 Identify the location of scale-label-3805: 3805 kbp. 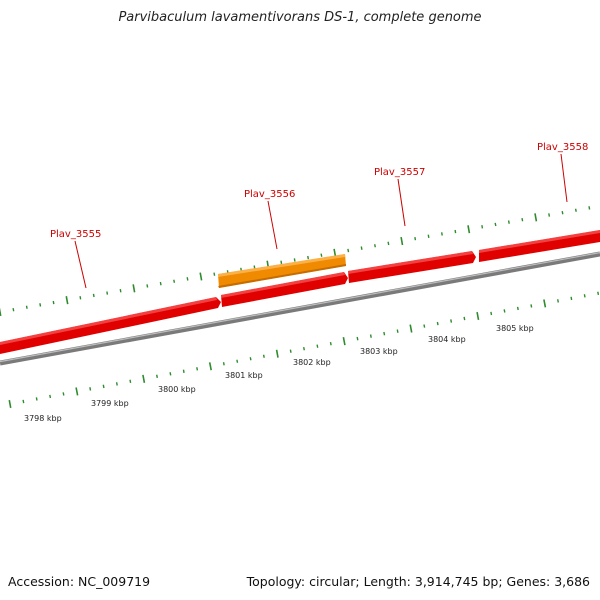
(515, 328).